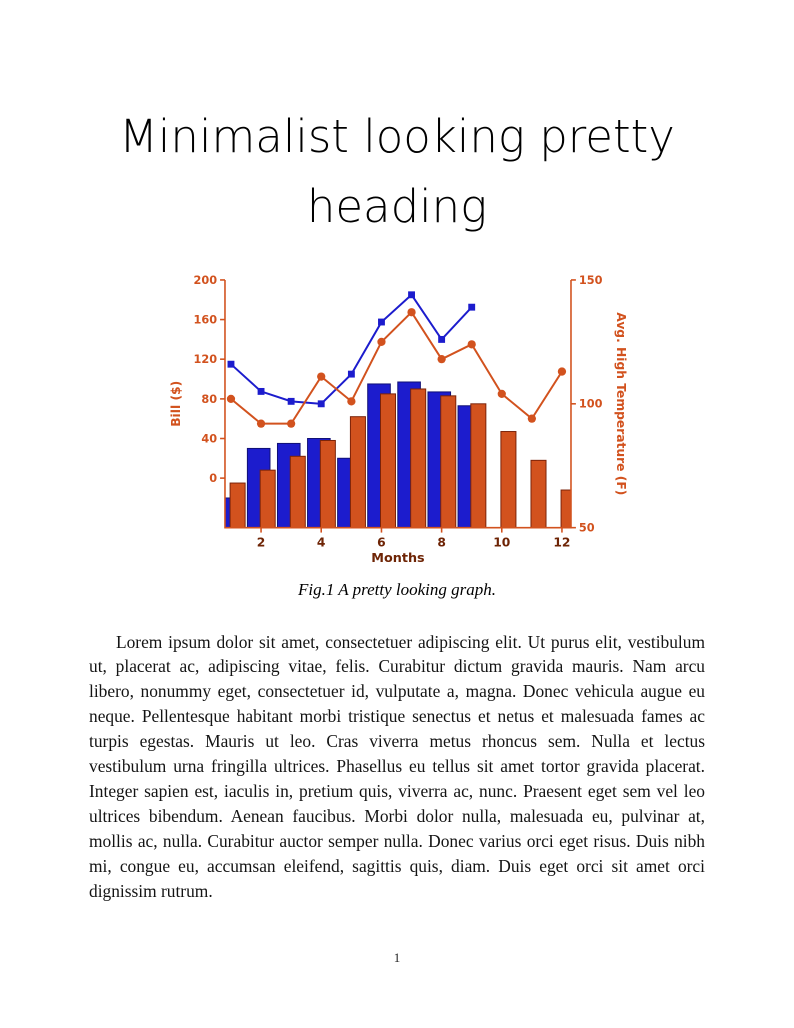 Image resolution: width=794 pixels, height=1028 pixels. What do you see at coordinates (209, 398) in the screenshot?
I see `svg-text: 80` at bounding box center [209, 398].